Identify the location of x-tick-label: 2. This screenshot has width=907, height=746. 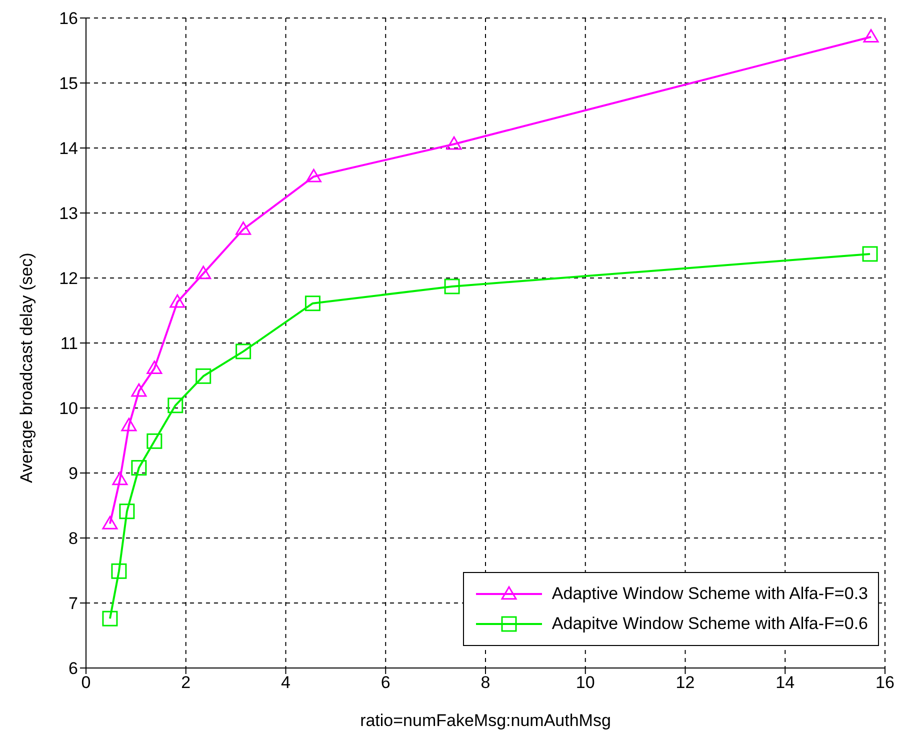
(186, 682).